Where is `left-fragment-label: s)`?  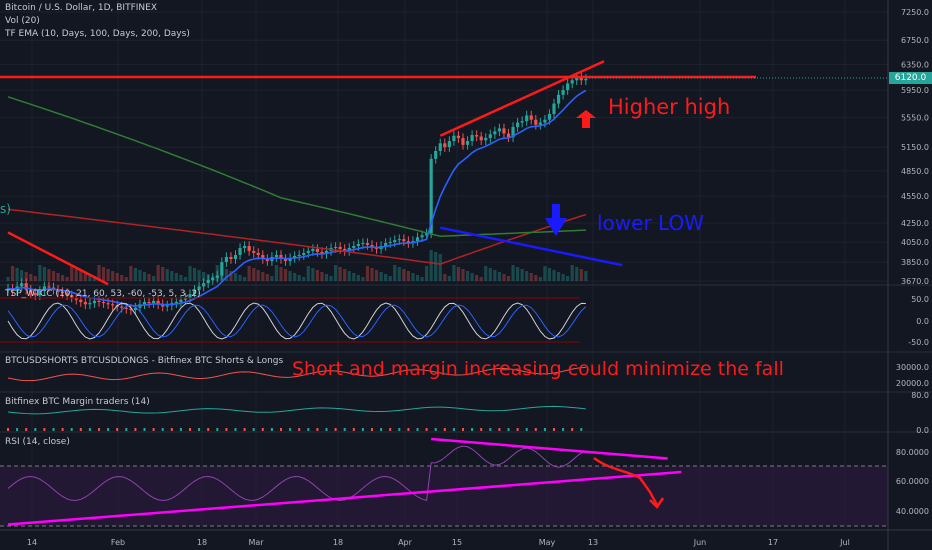
left-fragment-label: s) is located at coordinates (5, 209).